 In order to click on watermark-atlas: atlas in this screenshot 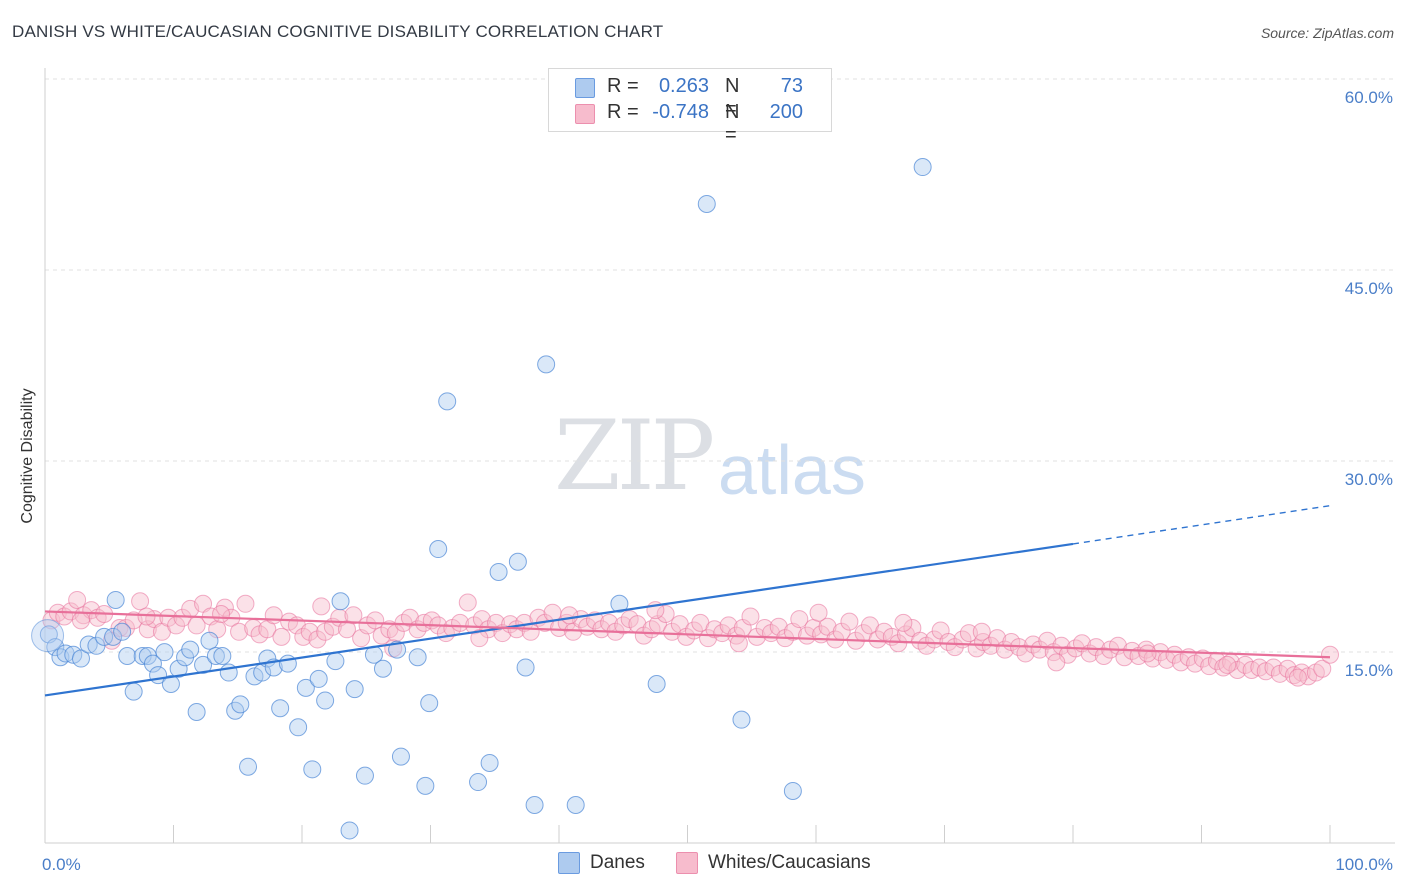, I will do `click(792, 470)`.